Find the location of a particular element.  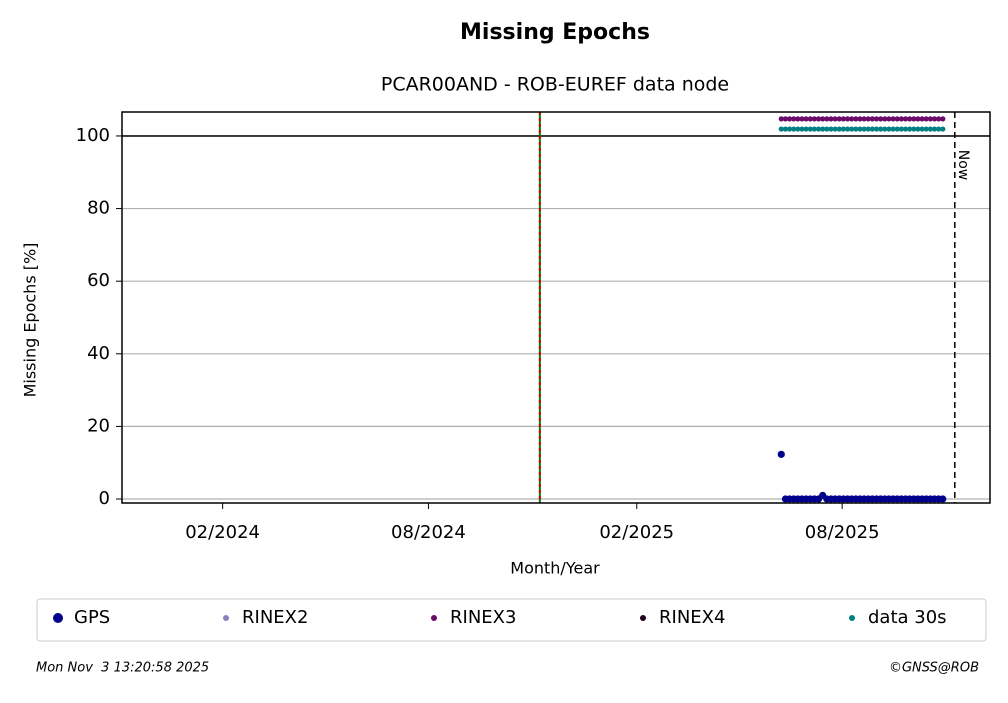

chart-subtitle: PCAR00AND - ROB-EUREF data node is located at coordinates (555, 85).